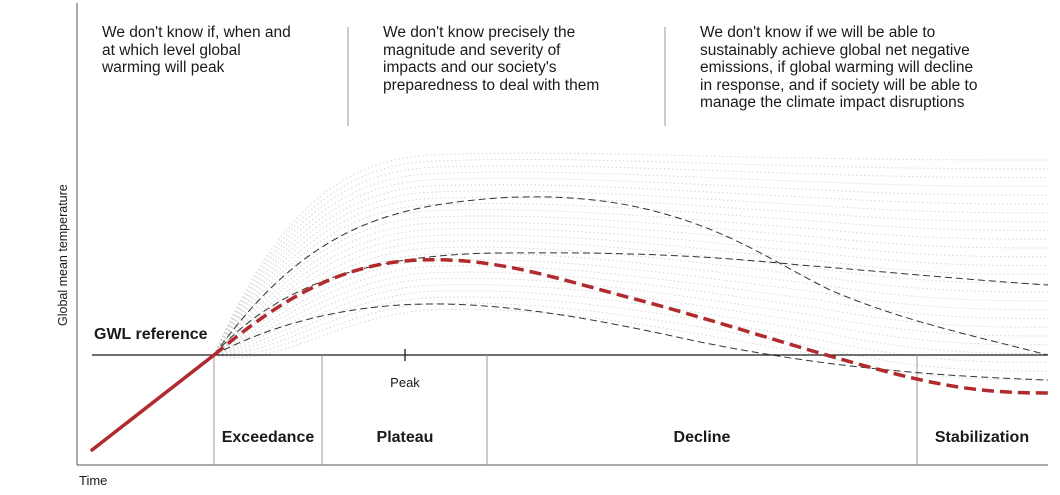  I want to click on phase-label-decline: Decline, so click(702, 437).